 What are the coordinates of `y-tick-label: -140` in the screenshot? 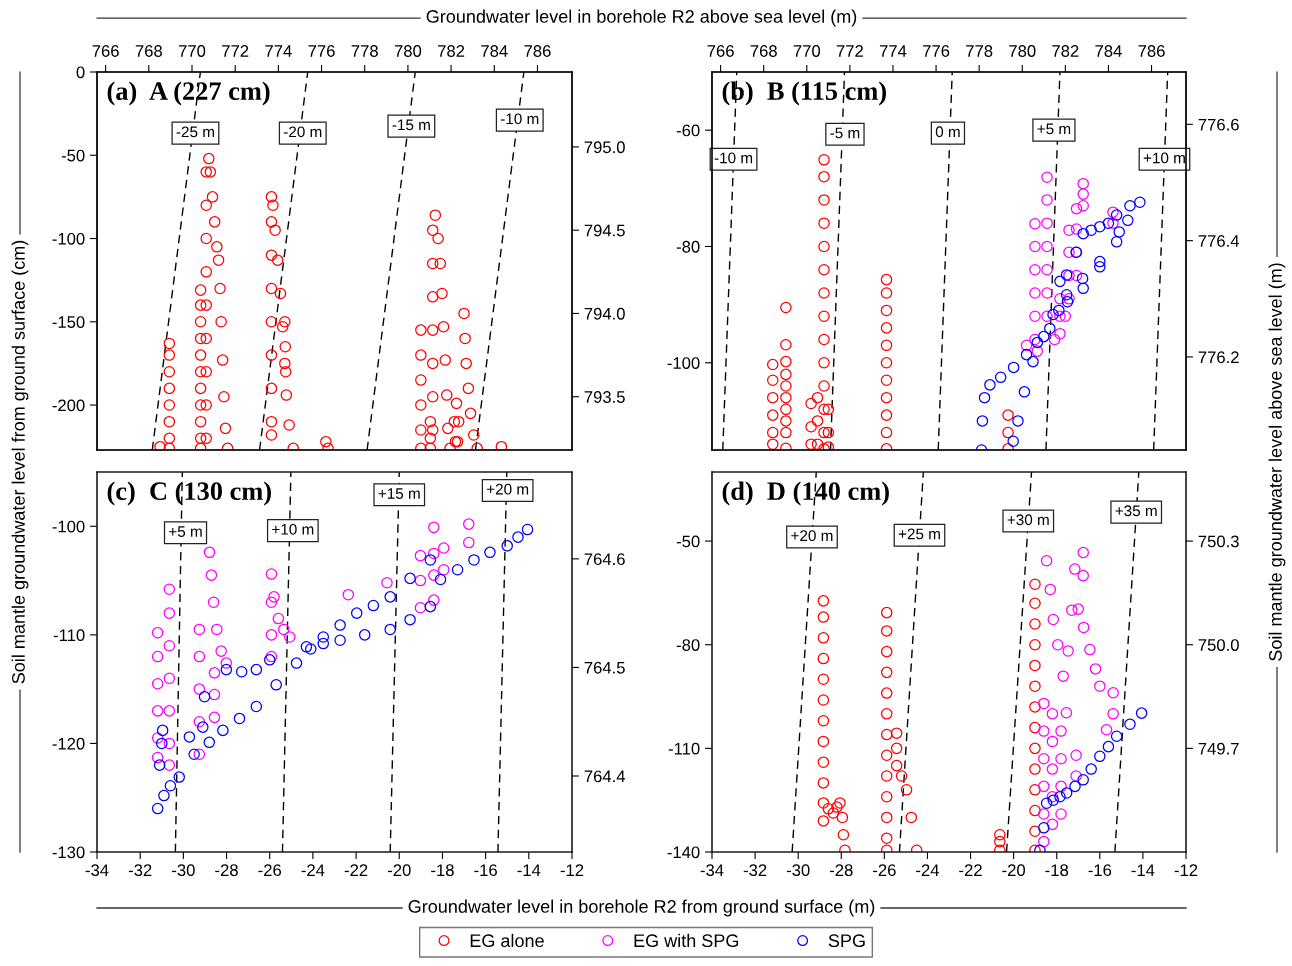 It's located at (683, 852).